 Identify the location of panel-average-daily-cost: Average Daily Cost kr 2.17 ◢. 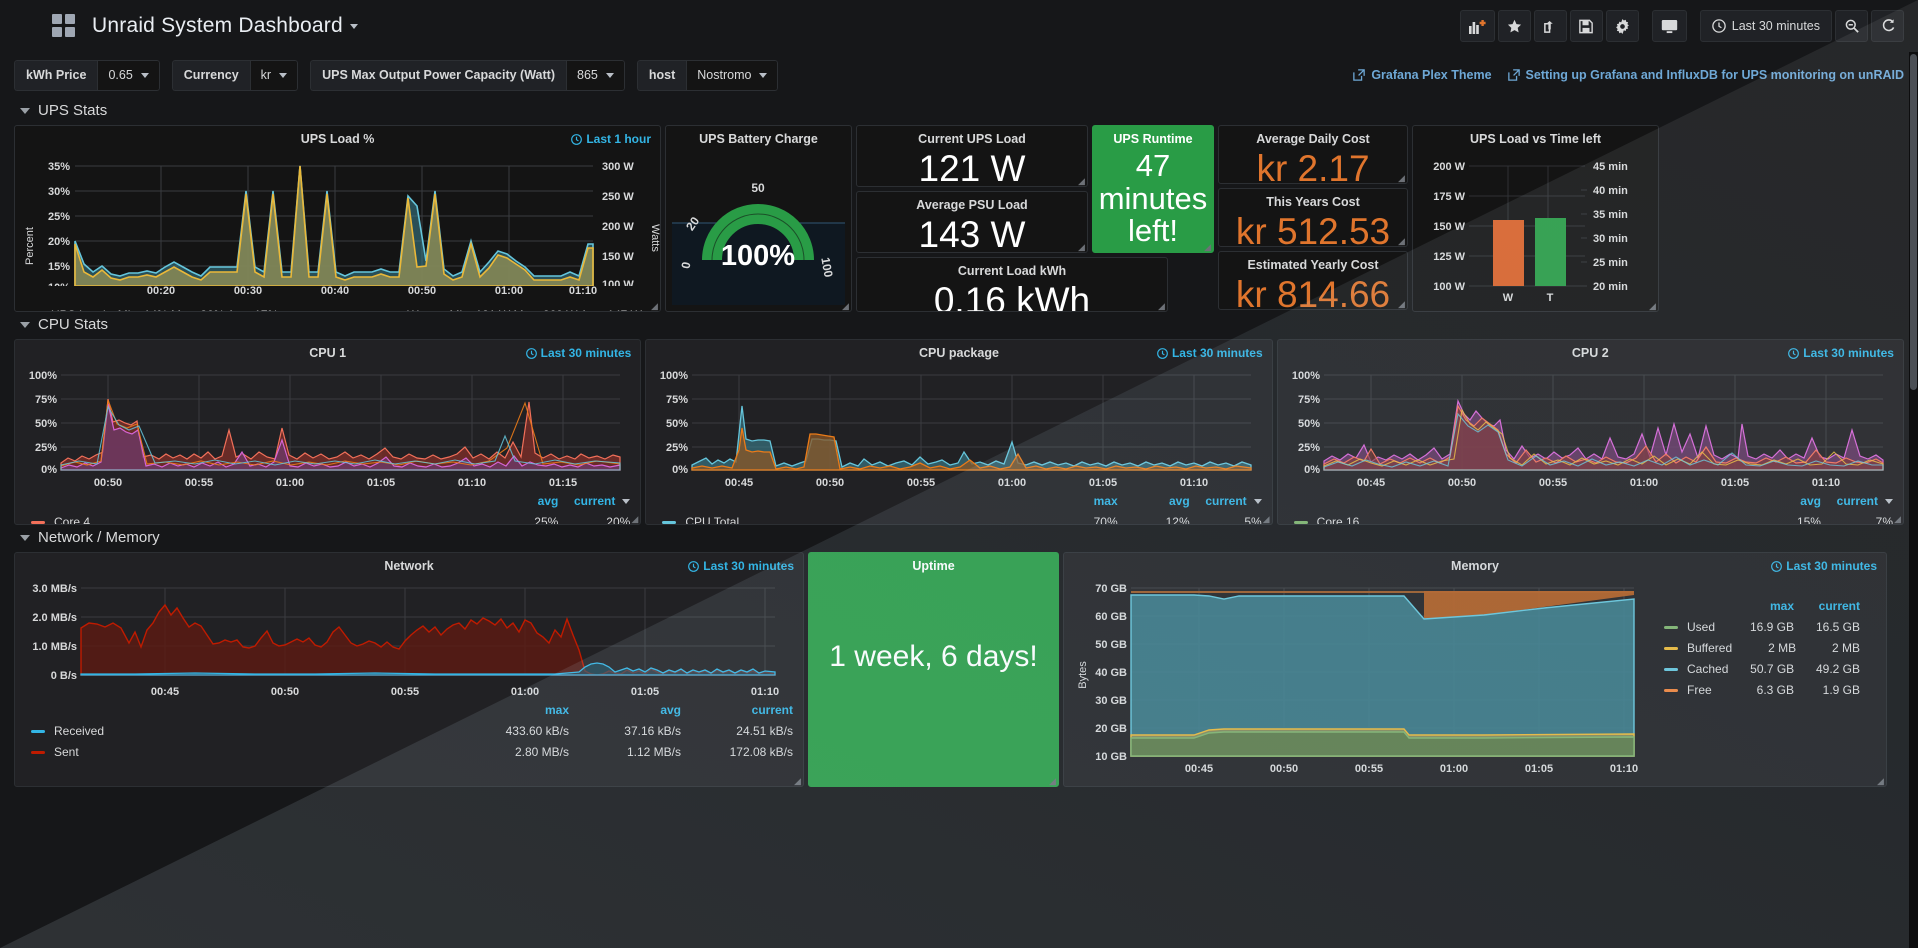
(1313, 154).